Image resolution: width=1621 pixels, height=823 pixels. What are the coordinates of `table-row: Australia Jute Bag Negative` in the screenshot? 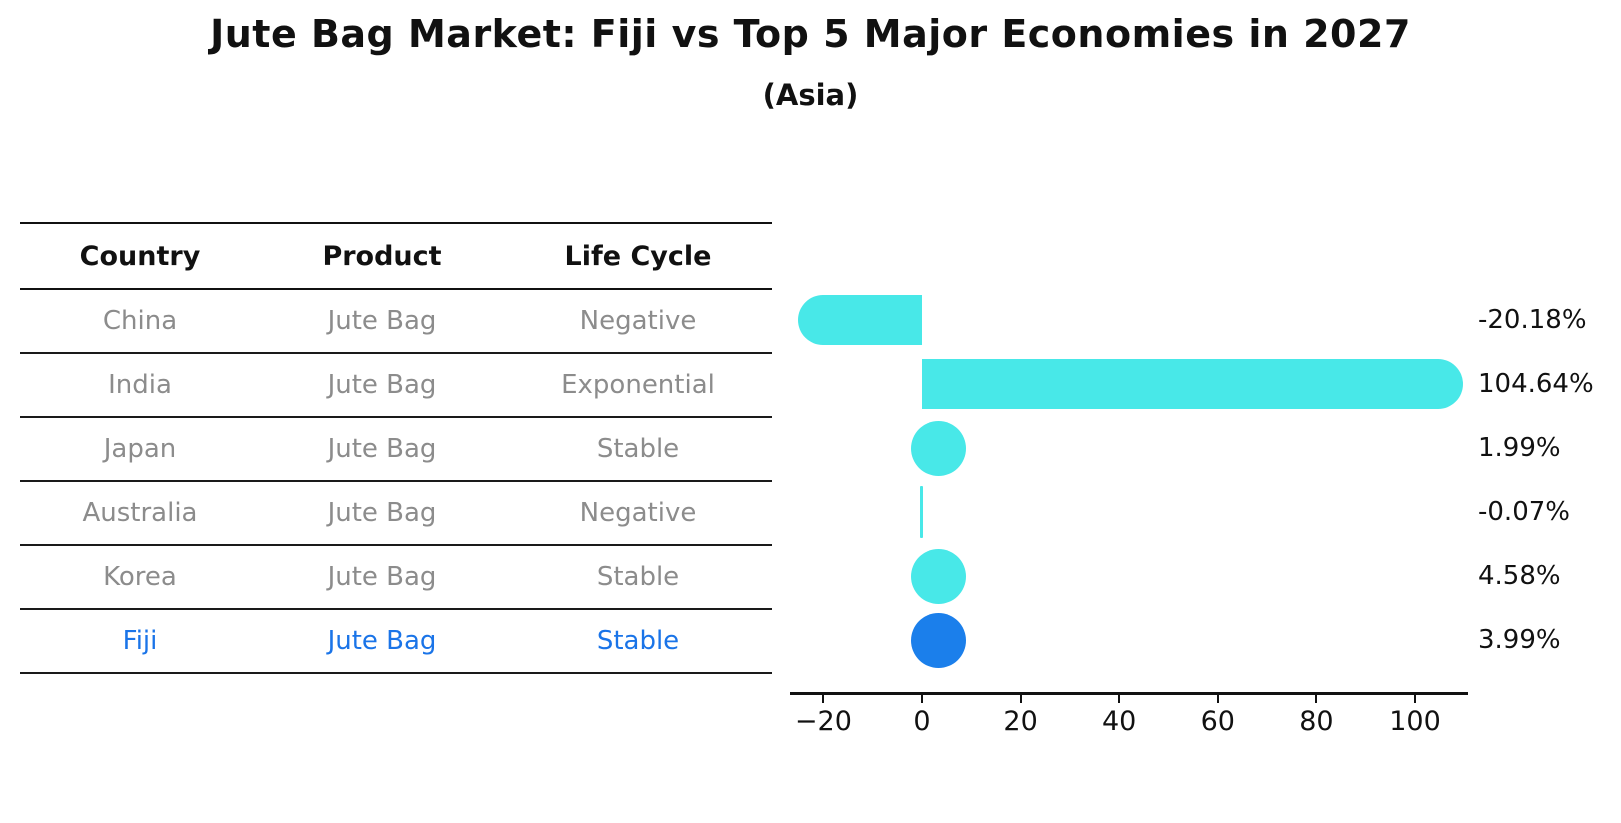 It's located at (396, 513).